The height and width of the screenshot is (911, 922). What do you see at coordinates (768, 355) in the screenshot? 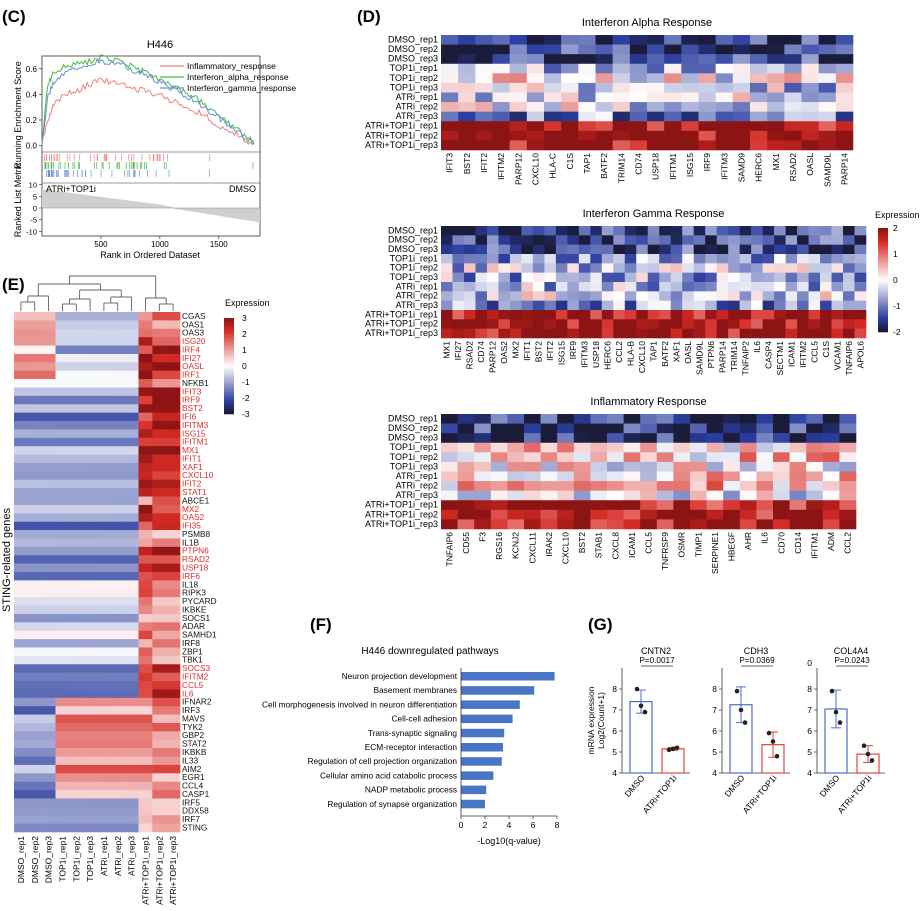
I see `heatmap-col-label: CASP4` at bounding box center [768, 355].